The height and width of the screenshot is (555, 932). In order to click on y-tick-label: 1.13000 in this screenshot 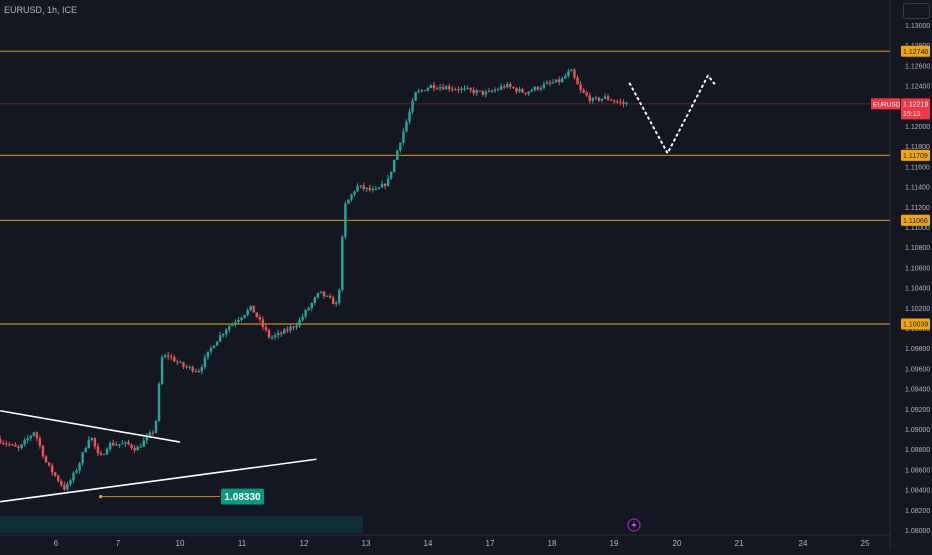, I will do `click(917, 26)`.